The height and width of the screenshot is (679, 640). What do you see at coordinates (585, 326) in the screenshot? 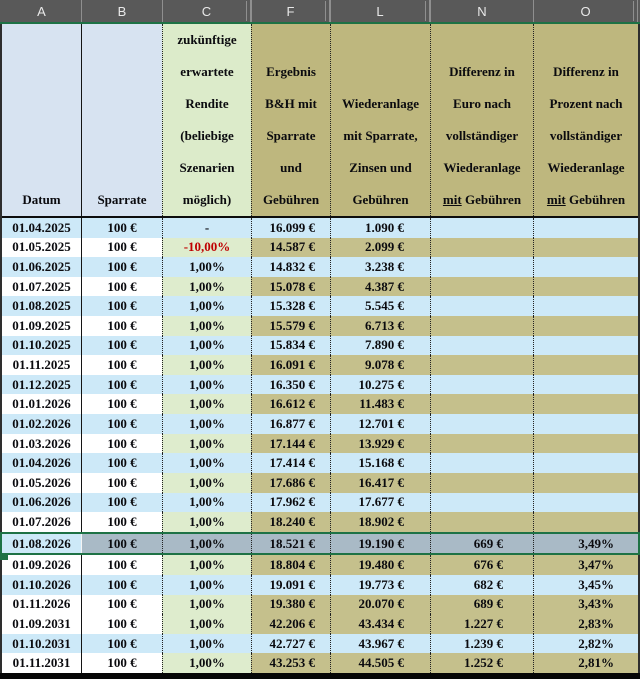
I see `cell-O-row6` at bounding box center [585, 326].